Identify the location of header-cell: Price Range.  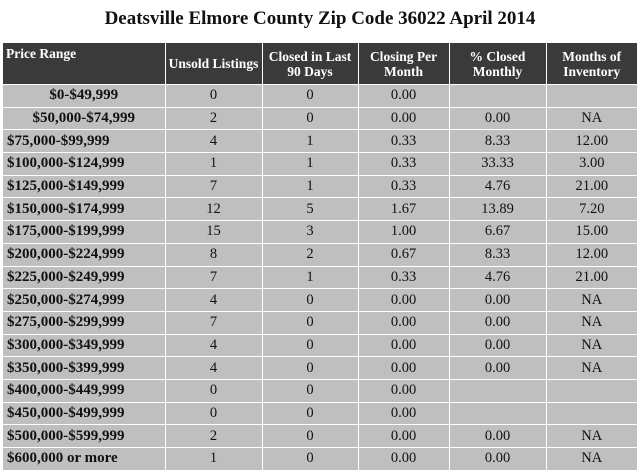
(84, 64).